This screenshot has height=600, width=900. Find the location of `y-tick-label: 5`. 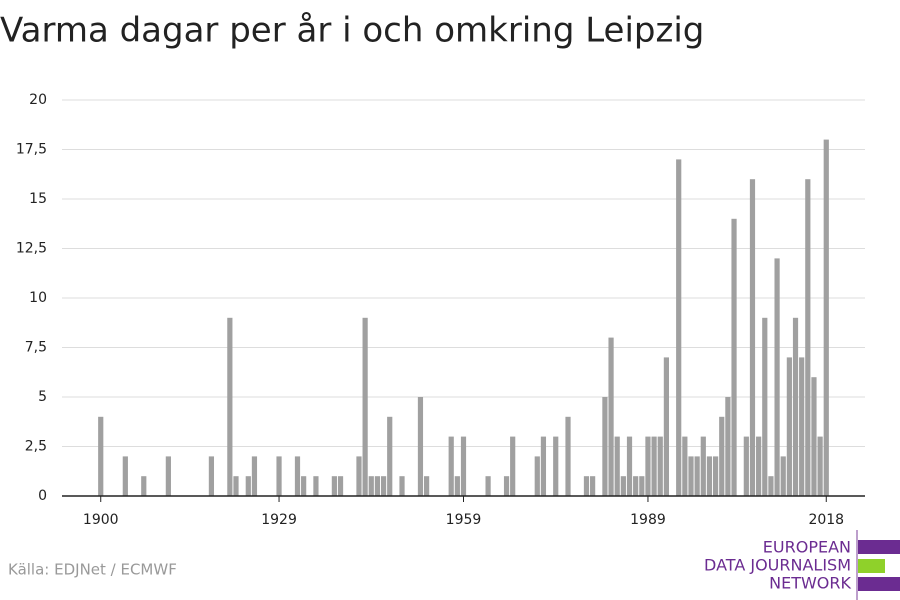

y-tick-label: 5 is located at coordinates (42, 397).